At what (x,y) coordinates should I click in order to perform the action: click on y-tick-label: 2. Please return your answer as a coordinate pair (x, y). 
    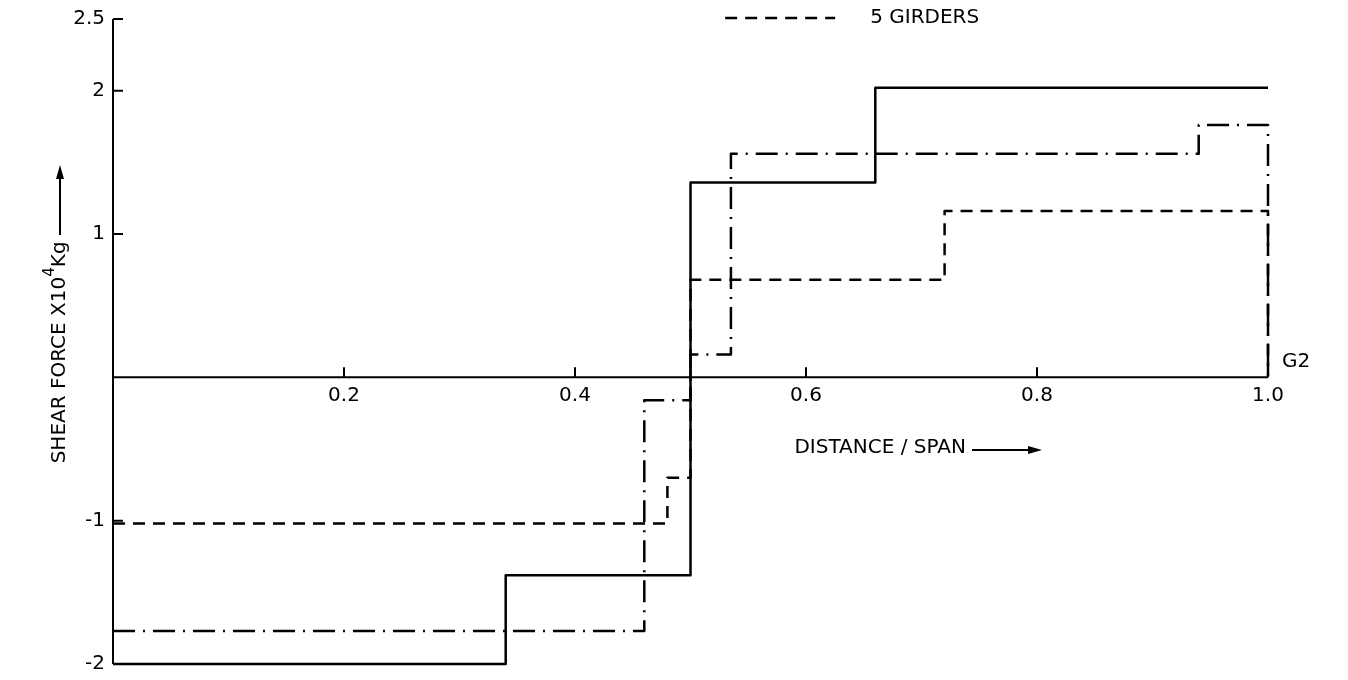
    Looking at the image, I should click on (98, 88).